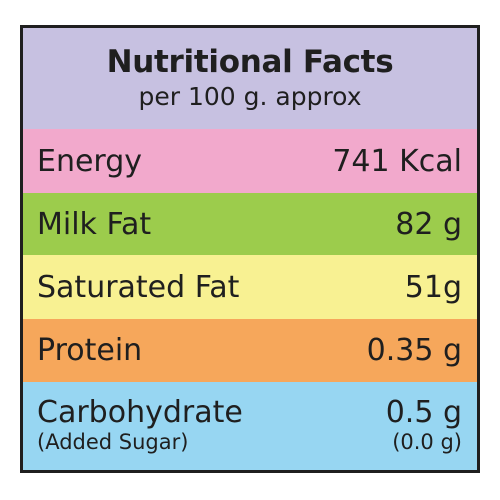  What do you see at coordinates (423, 412) in the screenshot?
I see `nutrient-value-carbohydrate: 0.5 g` at bounding box center [423, 412].